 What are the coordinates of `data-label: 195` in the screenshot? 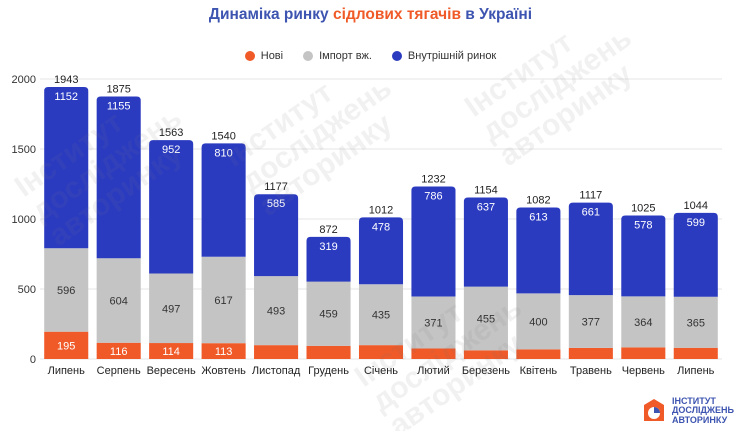 It's located at (66, 346).